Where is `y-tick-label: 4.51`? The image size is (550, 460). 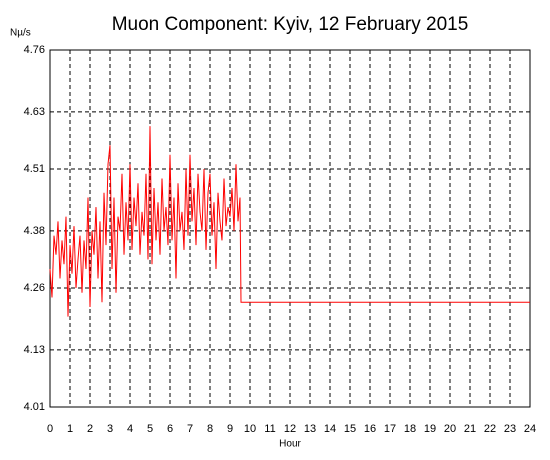
y-tick-label: 4.51 is located at coordinates (34, 169).